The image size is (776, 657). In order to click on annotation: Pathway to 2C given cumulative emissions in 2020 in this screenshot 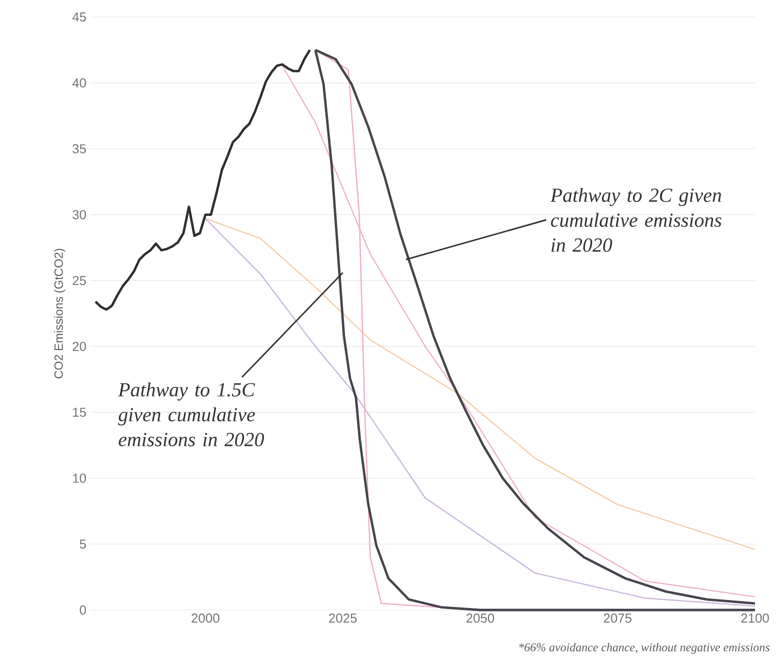, I will do `click(636, 220)`.